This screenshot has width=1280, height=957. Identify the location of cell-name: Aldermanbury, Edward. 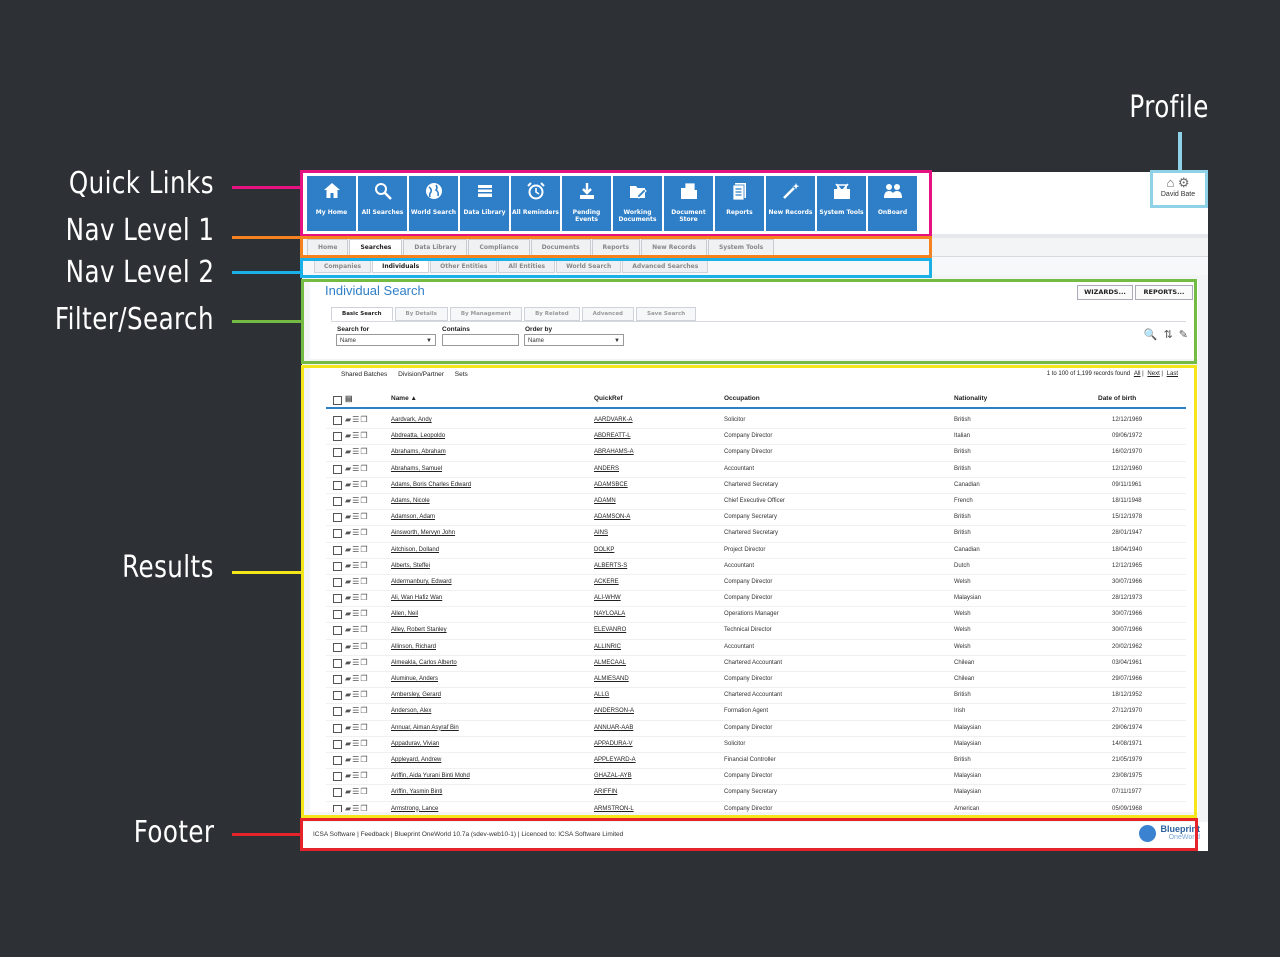
(421, 581).